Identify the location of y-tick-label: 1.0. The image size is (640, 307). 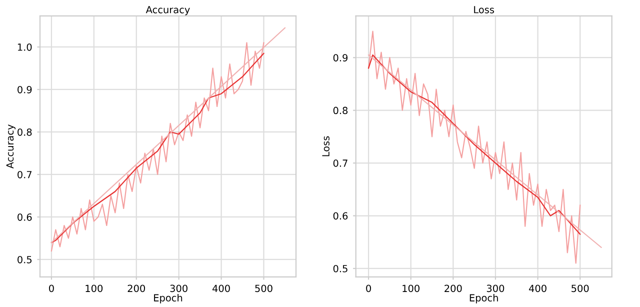
(25, 47).